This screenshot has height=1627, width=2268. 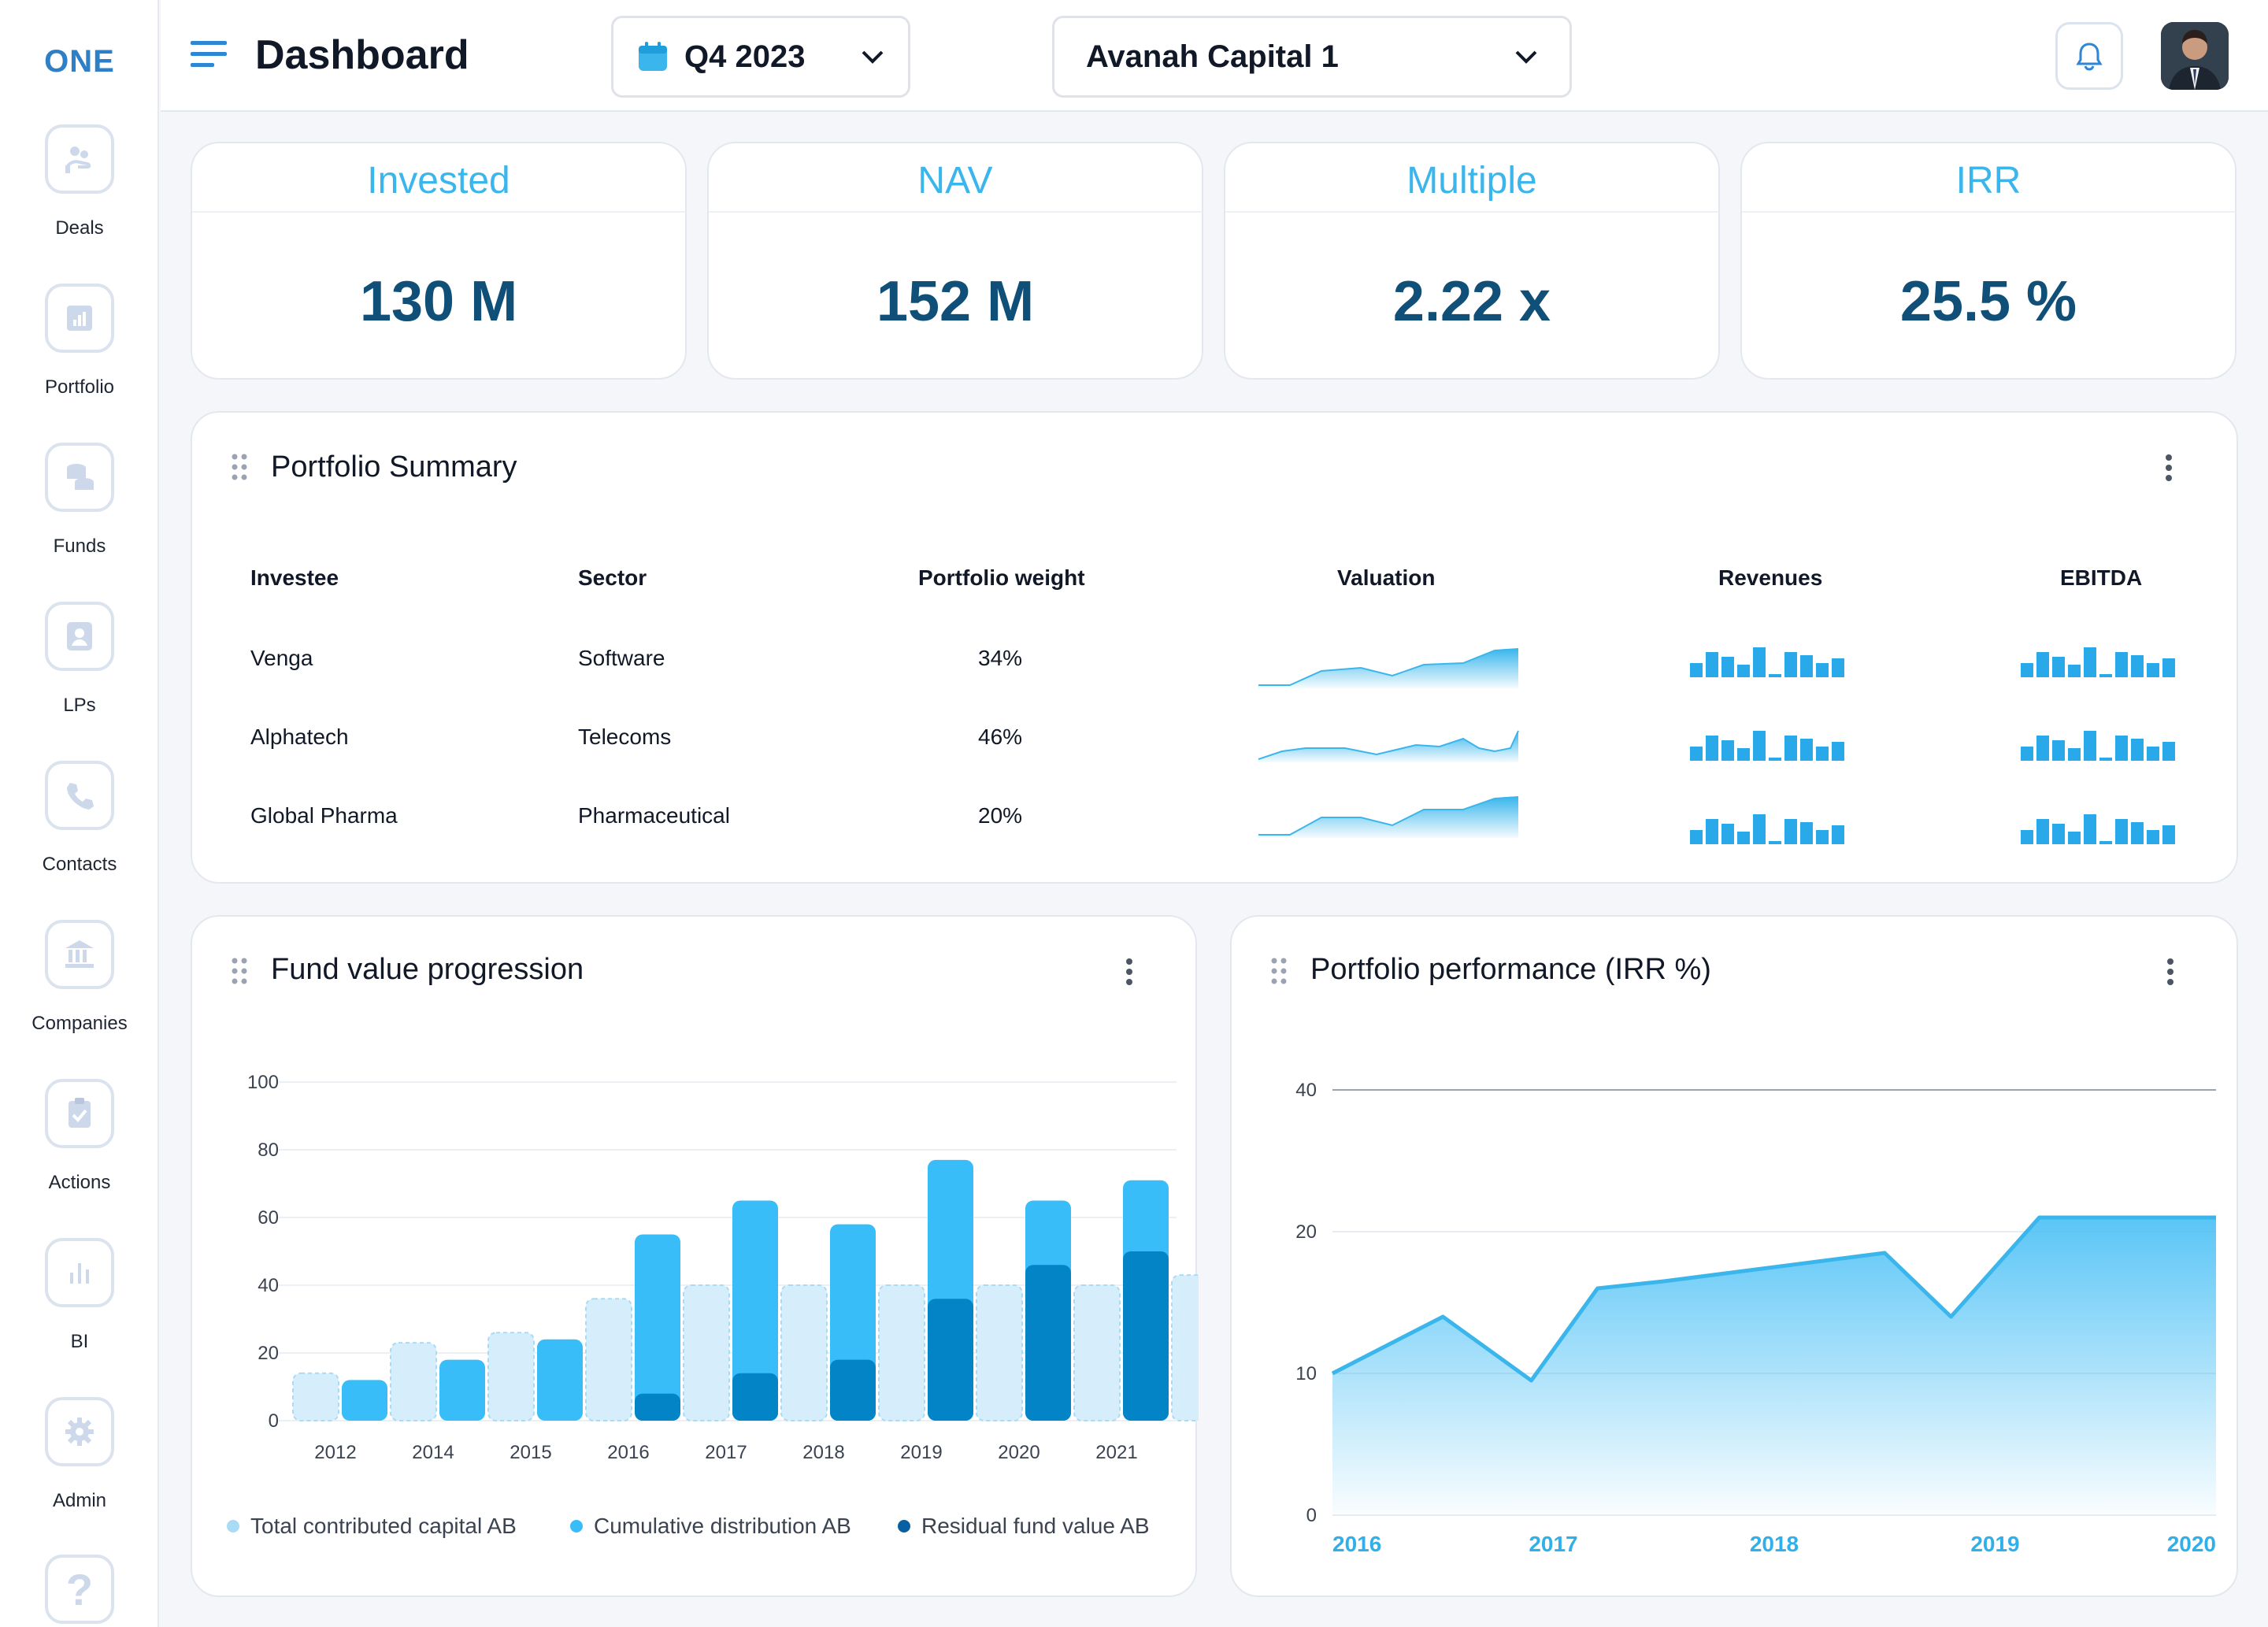 What do you see at coordinates (1553, 1544) in the screenshot?
I see `x-tick-label: 2017` at bounding box center [1553, 1544].